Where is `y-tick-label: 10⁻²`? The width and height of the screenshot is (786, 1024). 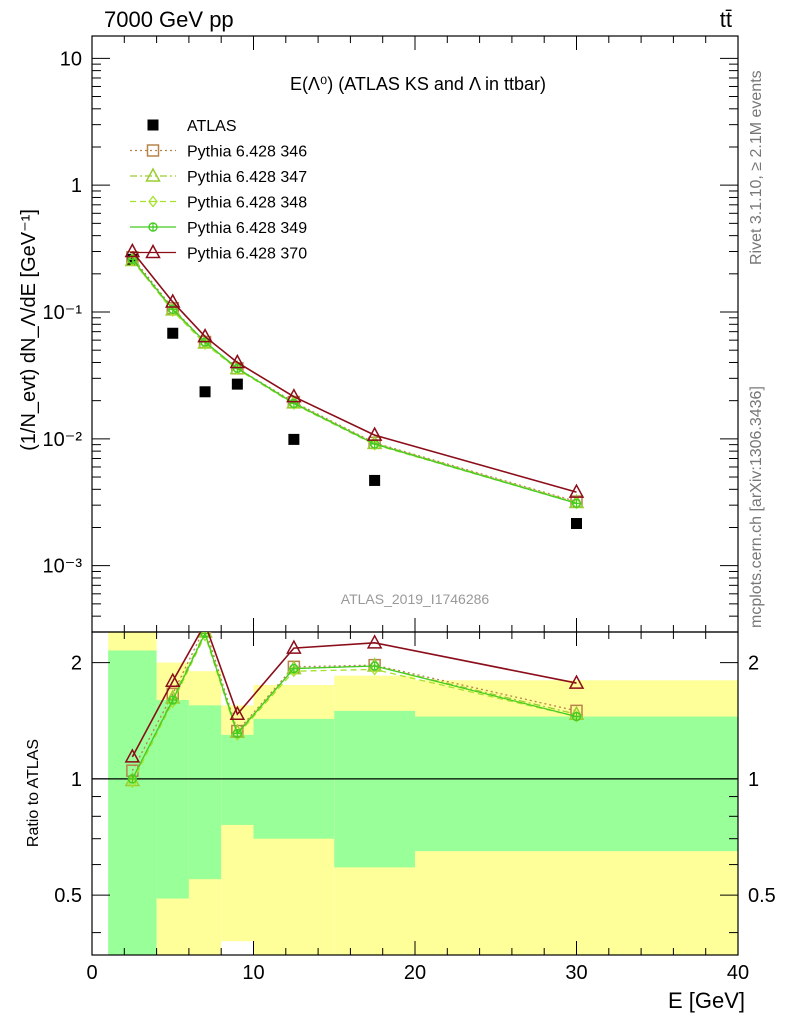
y-tick-label: 10⁻² is located at coordinates (63, 440).